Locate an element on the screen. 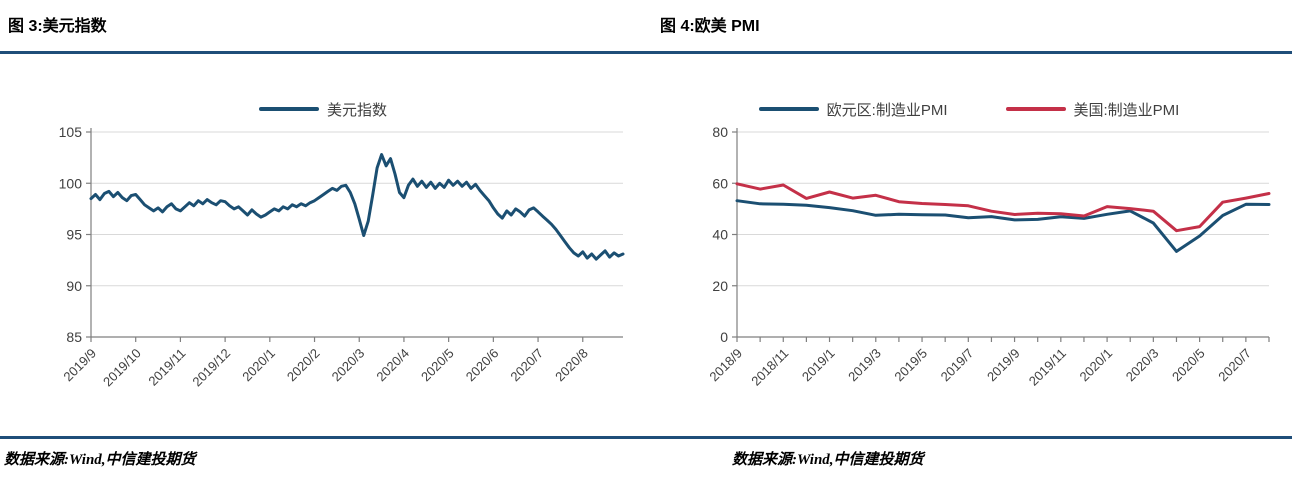 Image resolution: width=1292 pixels, height=492 pixels. legend-label: 美国:制造业PMI is located at coordinates (1126, 110).